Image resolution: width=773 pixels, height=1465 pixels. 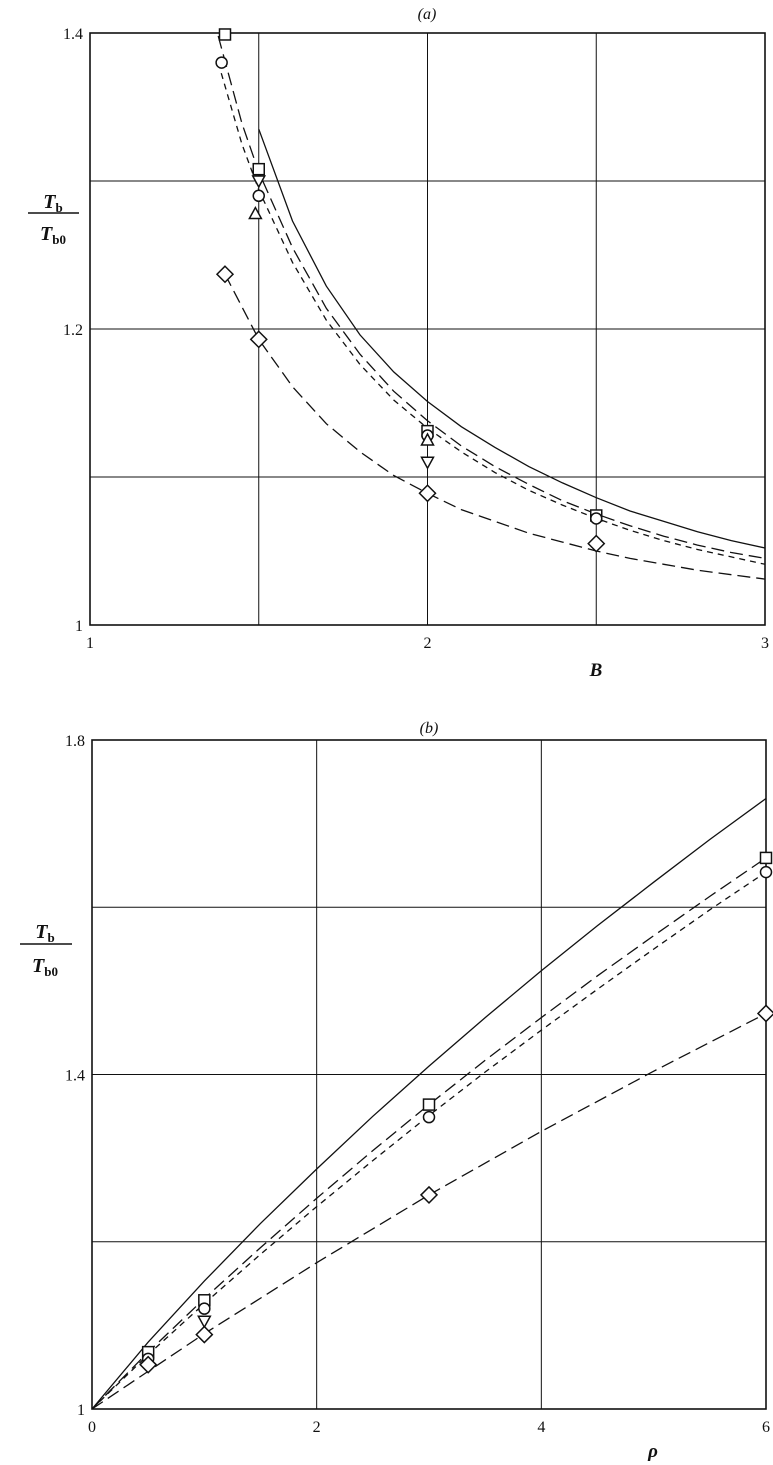 I want to click on y-label-numerator-a: Tb, so click(x=52, y=203).